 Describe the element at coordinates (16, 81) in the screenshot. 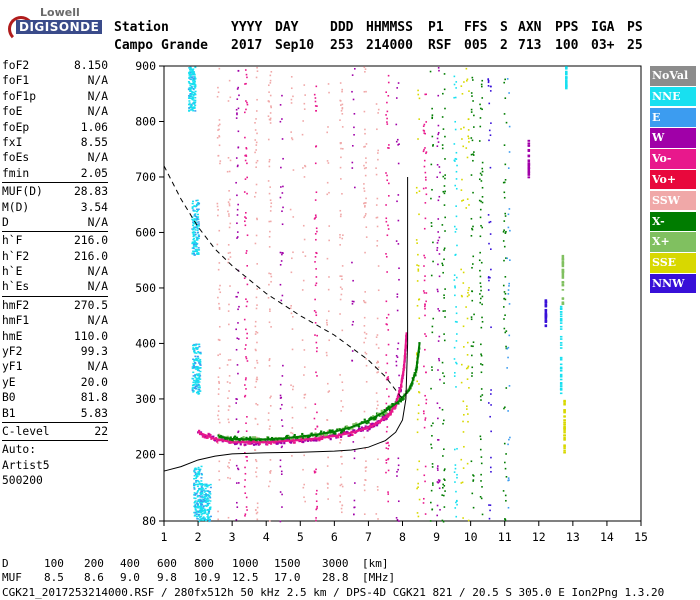

I see `param-label: foF1` at that location.